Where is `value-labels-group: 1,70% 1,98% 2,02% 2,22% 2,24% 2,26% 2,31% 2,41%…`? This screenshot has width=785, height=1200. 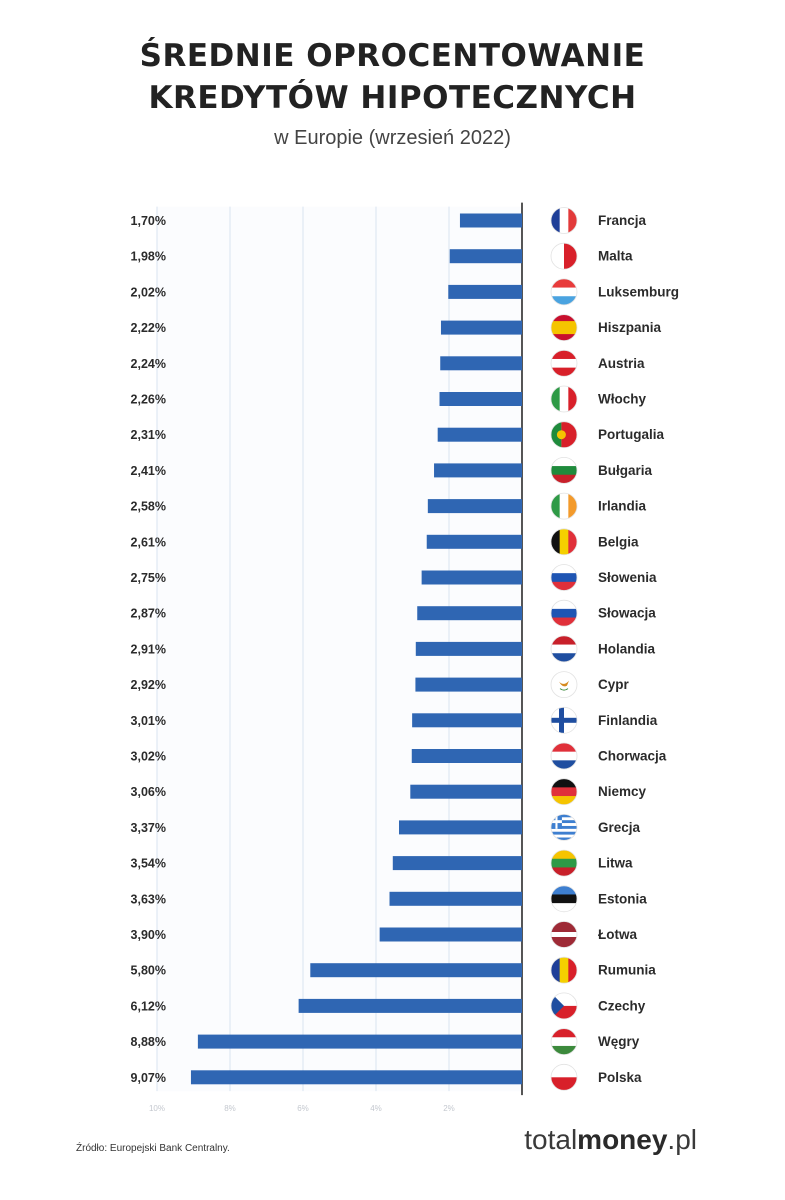
value-labels-group: 1,70% 1,98% 2,02% 2,22% 2,24% 2,26% 2,31% 2,41%… is located at coordinates (148, 649).